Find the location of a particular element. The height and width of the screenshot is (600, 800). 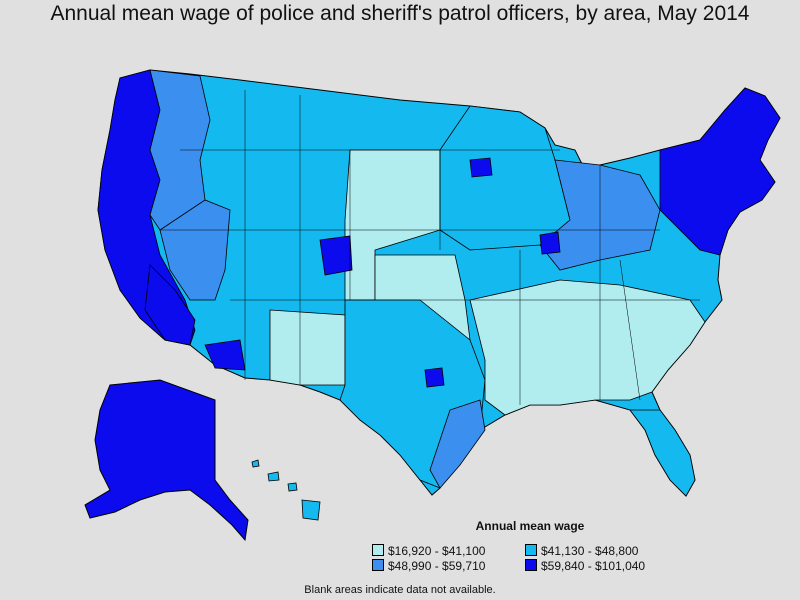

northeast-region is located at coordinates (720, 171).